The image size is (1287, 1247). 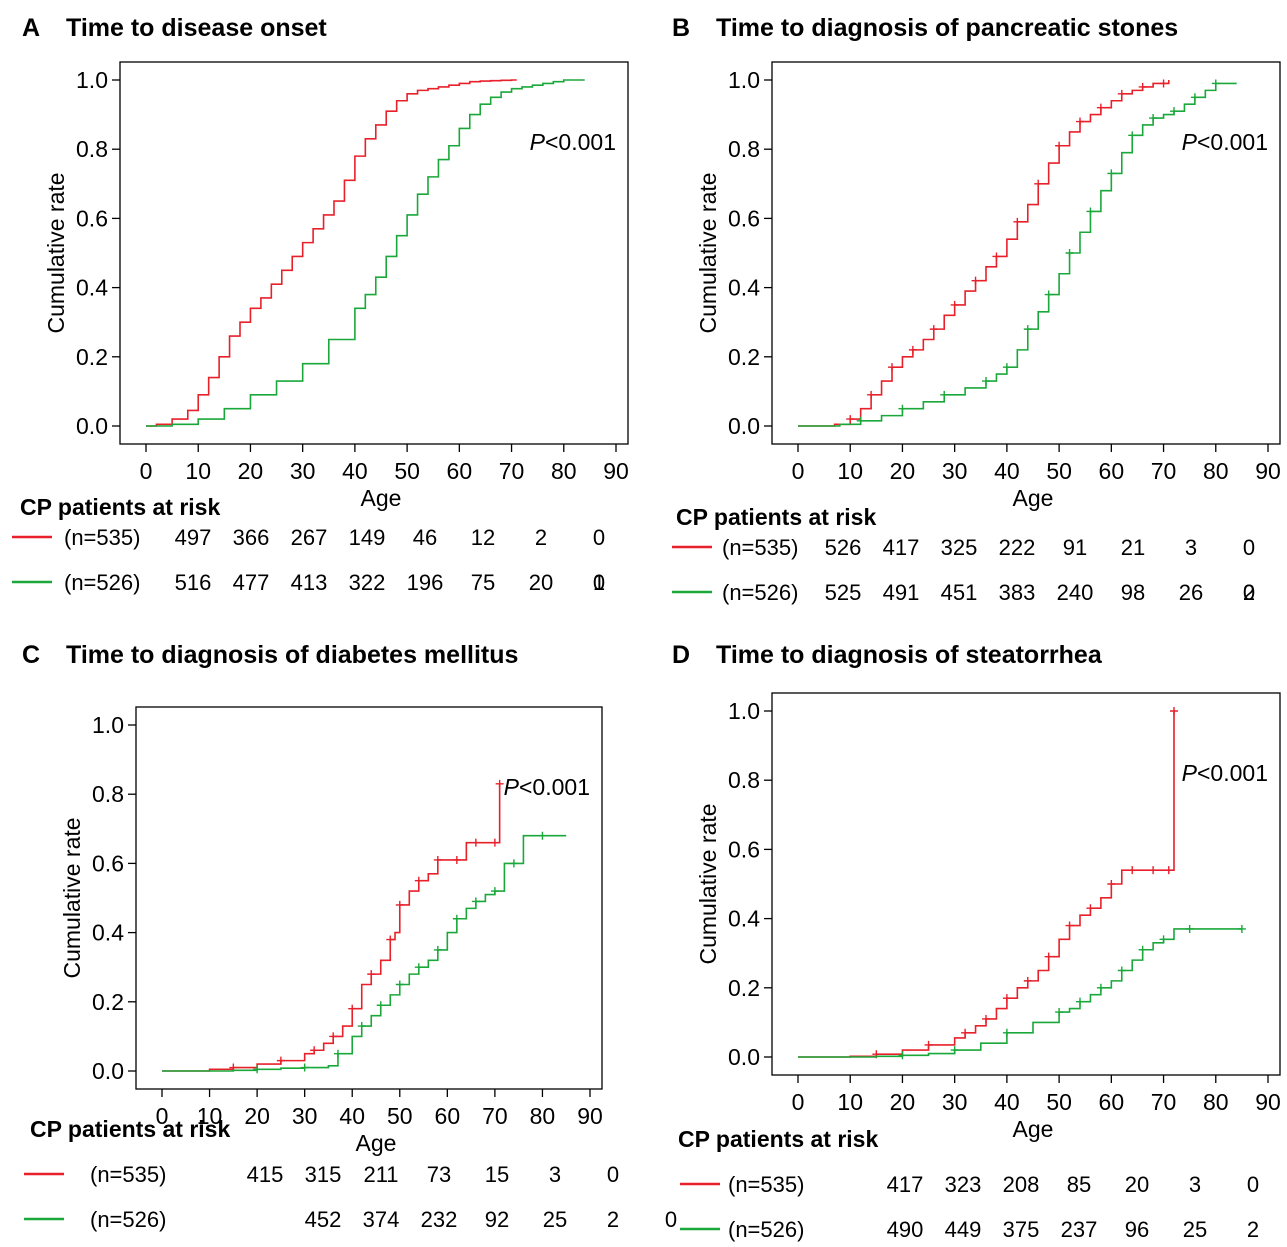 What do you see at coordinates (1017, 592) in the screenshot?
I see `risk-count: 383` at bounding box center [1017, 592].